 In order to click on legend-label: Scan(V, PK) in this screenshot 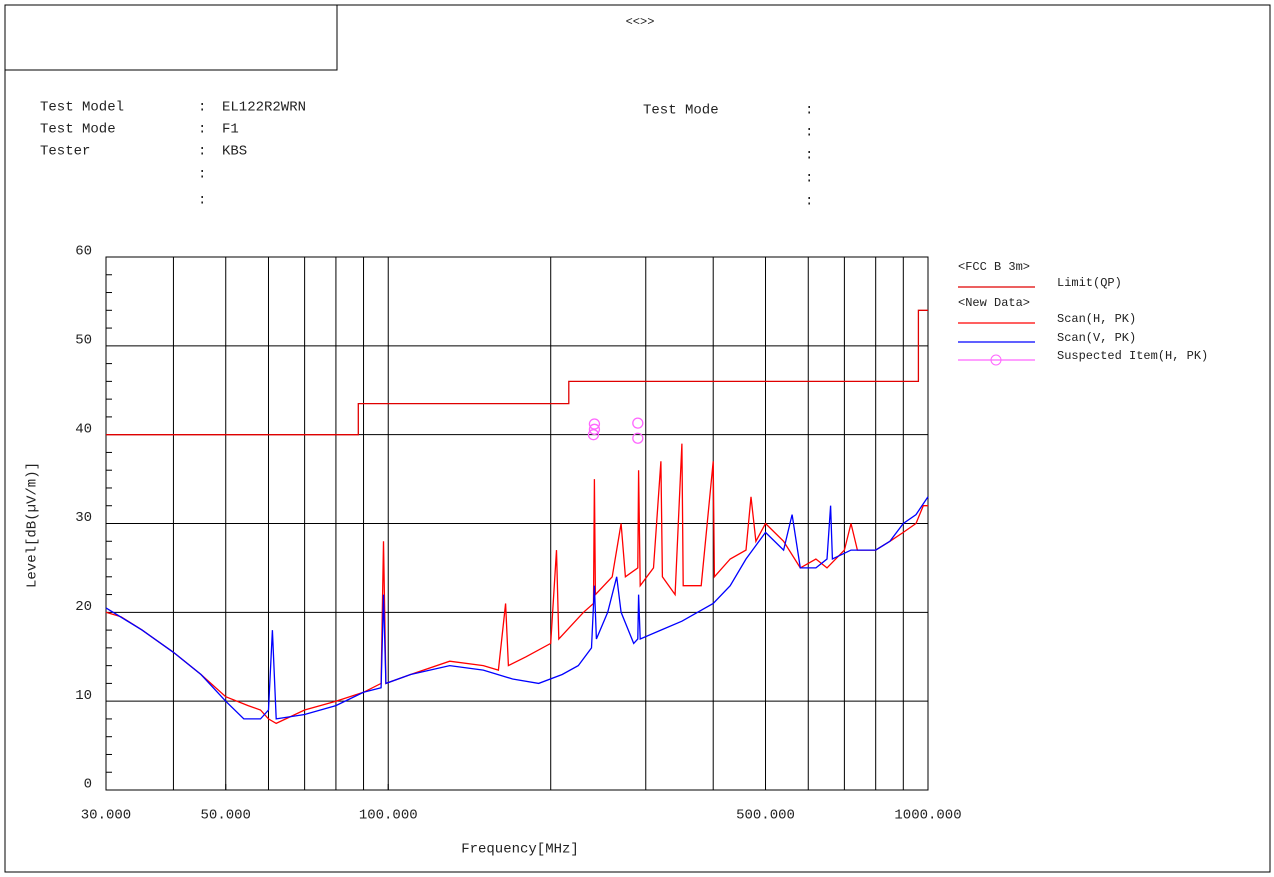, I will do `click(1096, 338)`.